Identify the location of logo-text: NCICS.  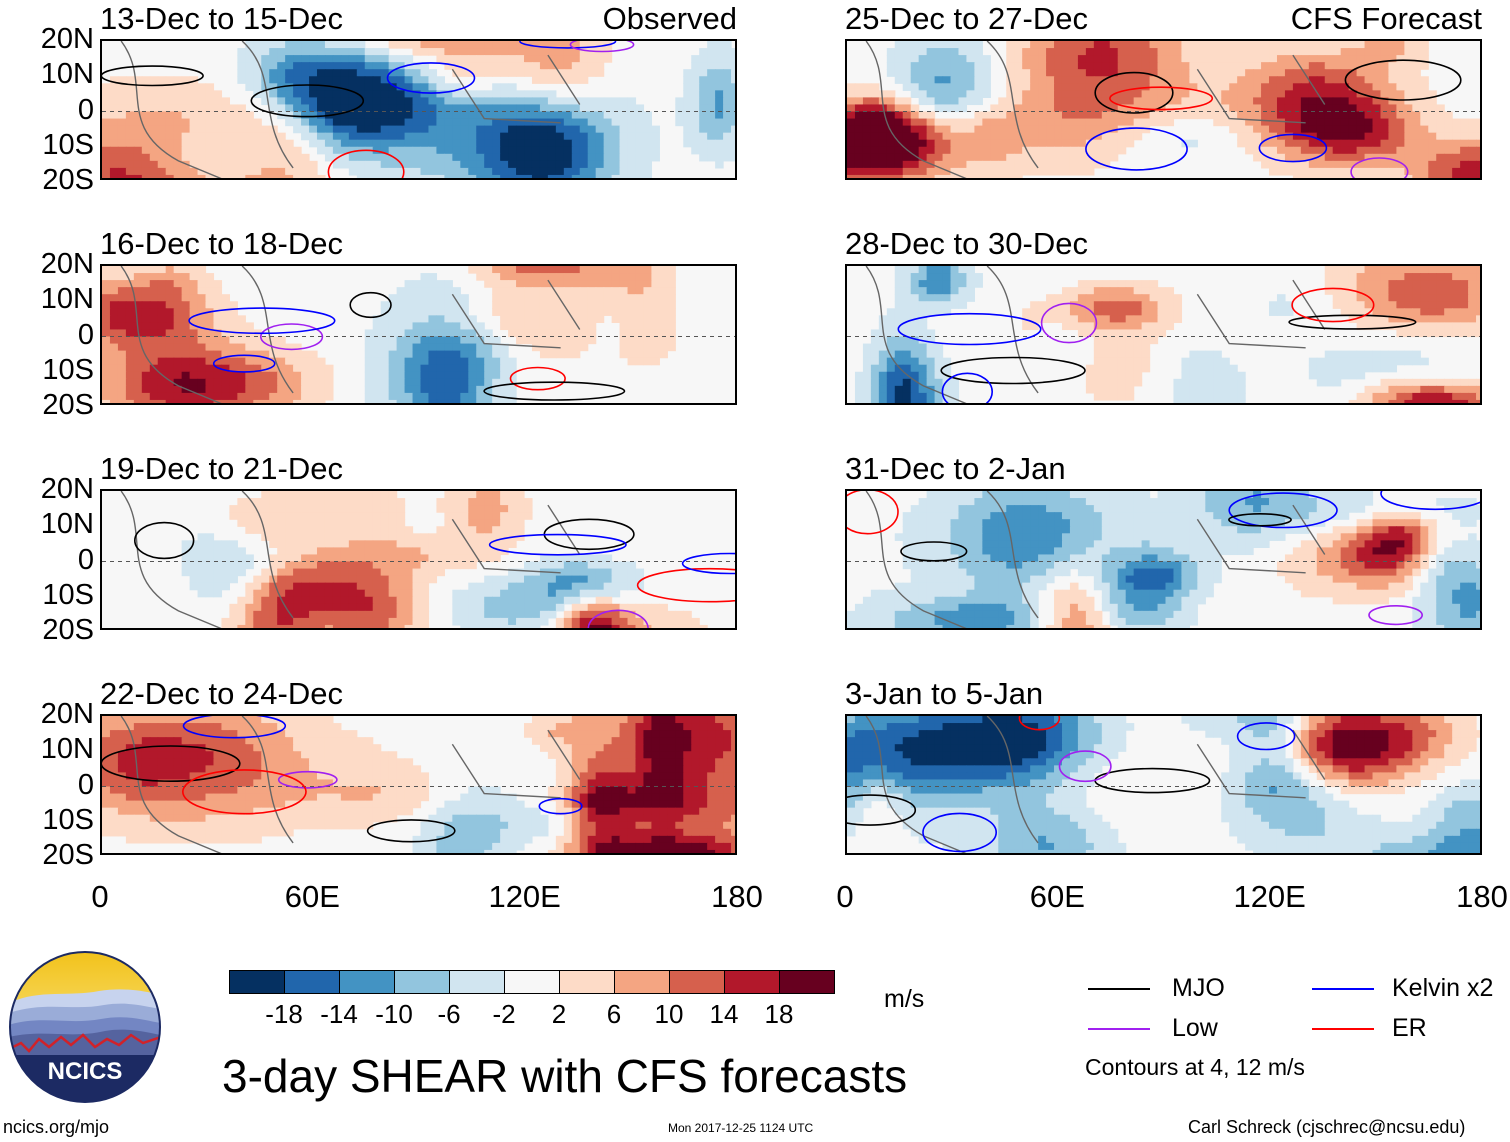
(85, 1071).